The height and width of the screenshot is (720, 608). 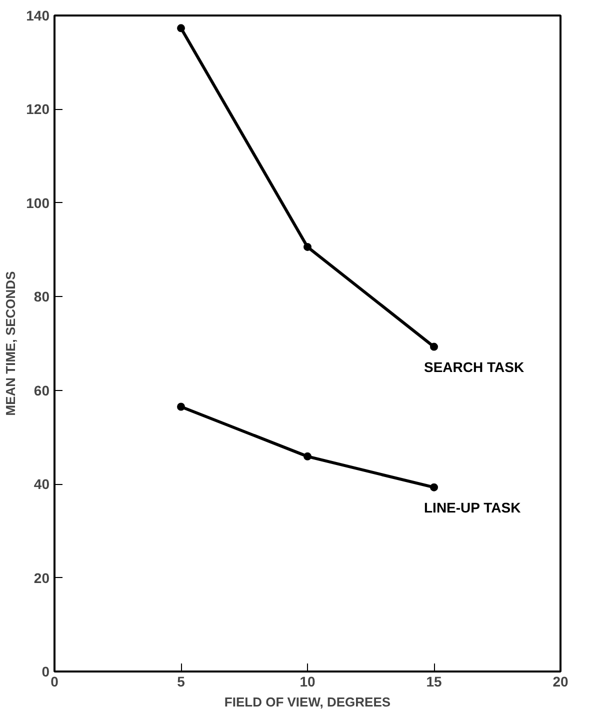 I want to click on series-label: LINE-UP TASK, so click(x=472, y=507).